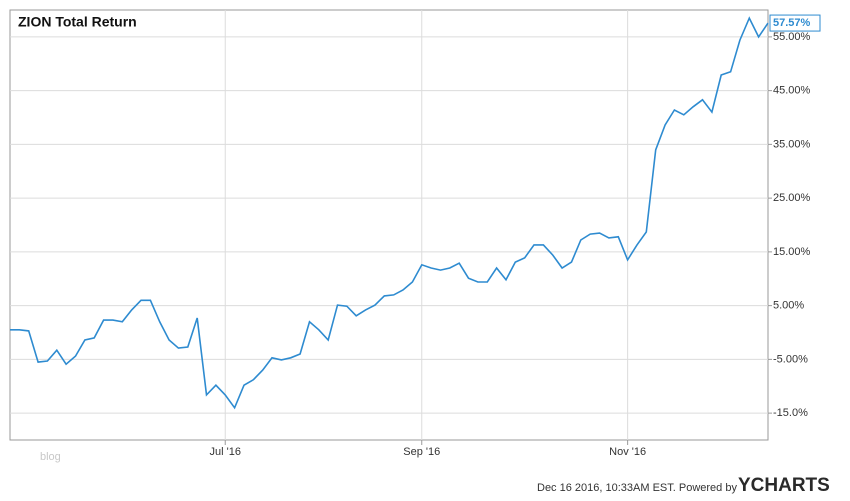 Image resolution: width=850 pixels, height=501 pixels. Describe the element at coordinates (790, 359) in the screenshot. I see `y-tick-label: -5.00%` at that location.